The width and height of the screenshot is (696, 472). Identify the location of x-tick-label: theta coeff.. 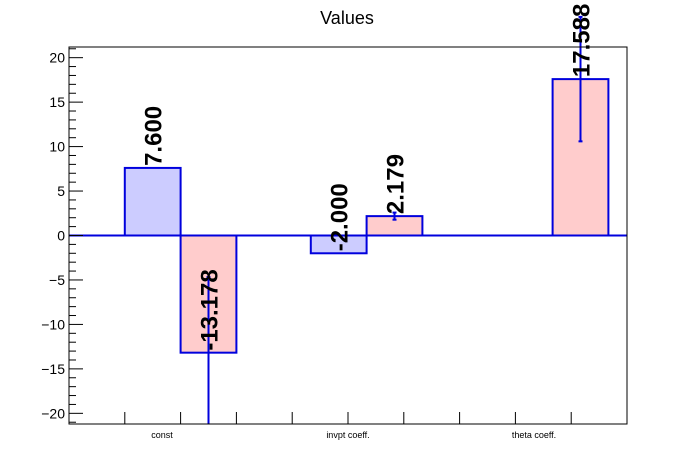
(534, 435).